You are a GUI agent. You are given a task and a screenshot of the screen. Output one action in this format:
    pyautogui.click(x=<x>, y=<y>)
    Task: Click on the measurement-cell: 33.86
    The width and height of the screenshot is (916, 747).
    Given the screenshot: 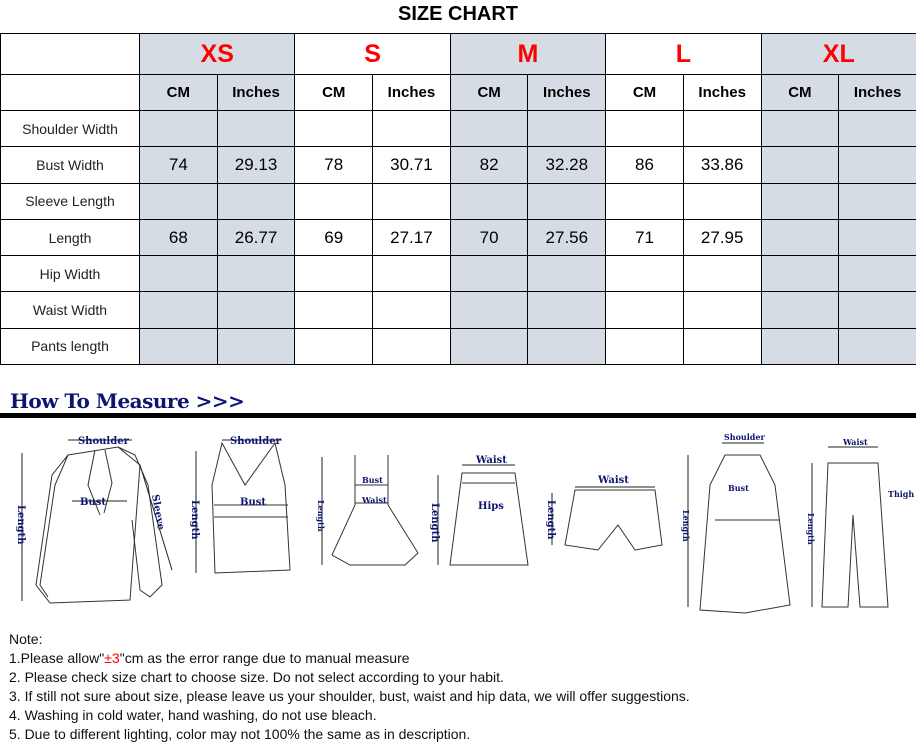 What is the action you would take?
    pyautogui.click(x=722, y=165)
    